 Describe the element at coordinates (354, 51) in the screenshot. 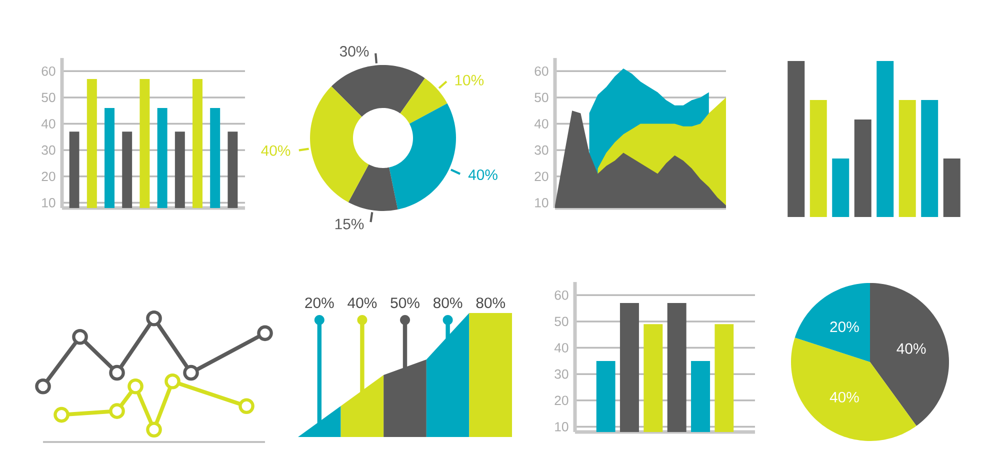

I see `data-label: 30%` at that location.